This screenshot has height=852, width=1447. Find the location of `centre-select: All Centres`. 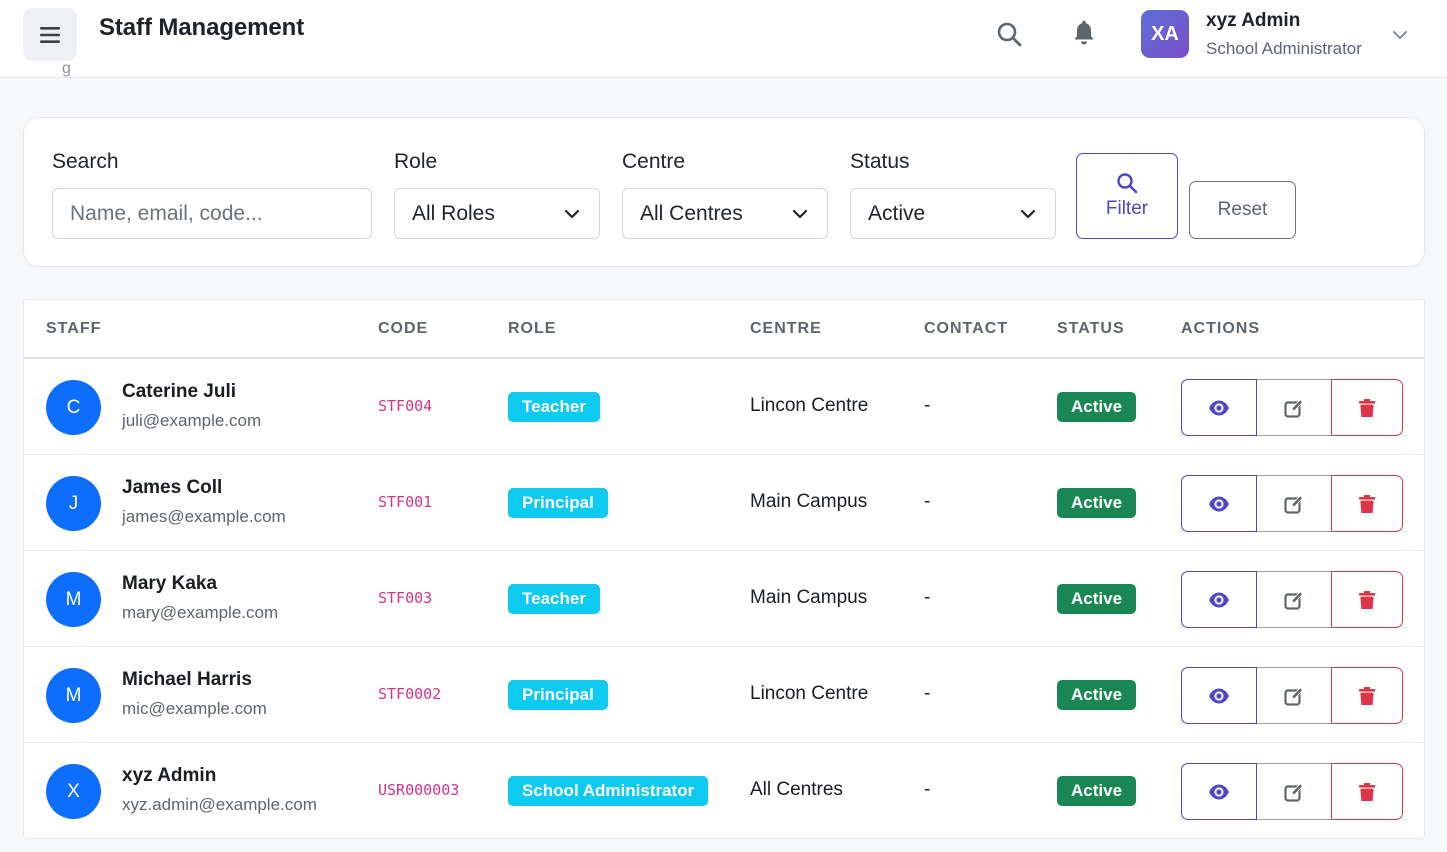

centre-select: All Centres is located at coordinates (725, 213).